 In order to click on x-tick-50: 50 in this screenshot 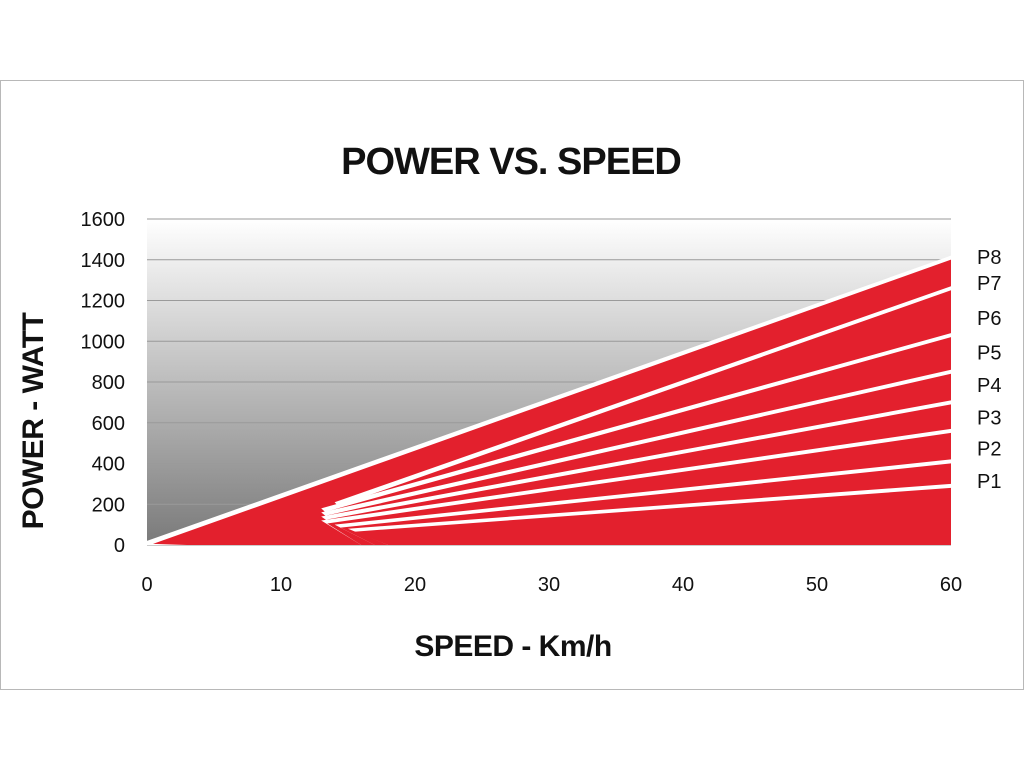, I will do `click(817, 585)`.